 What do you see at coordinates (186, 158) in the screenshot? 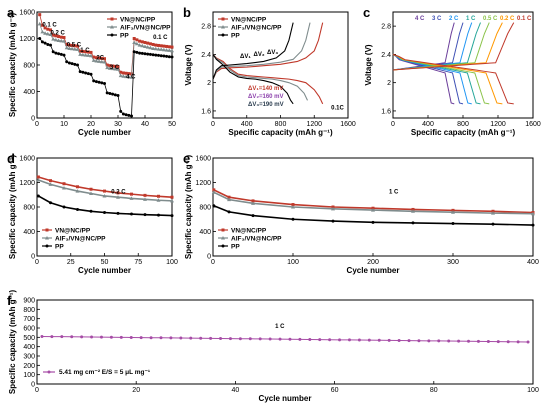
I see `panel-label: e` at bounding box center [186, 158].